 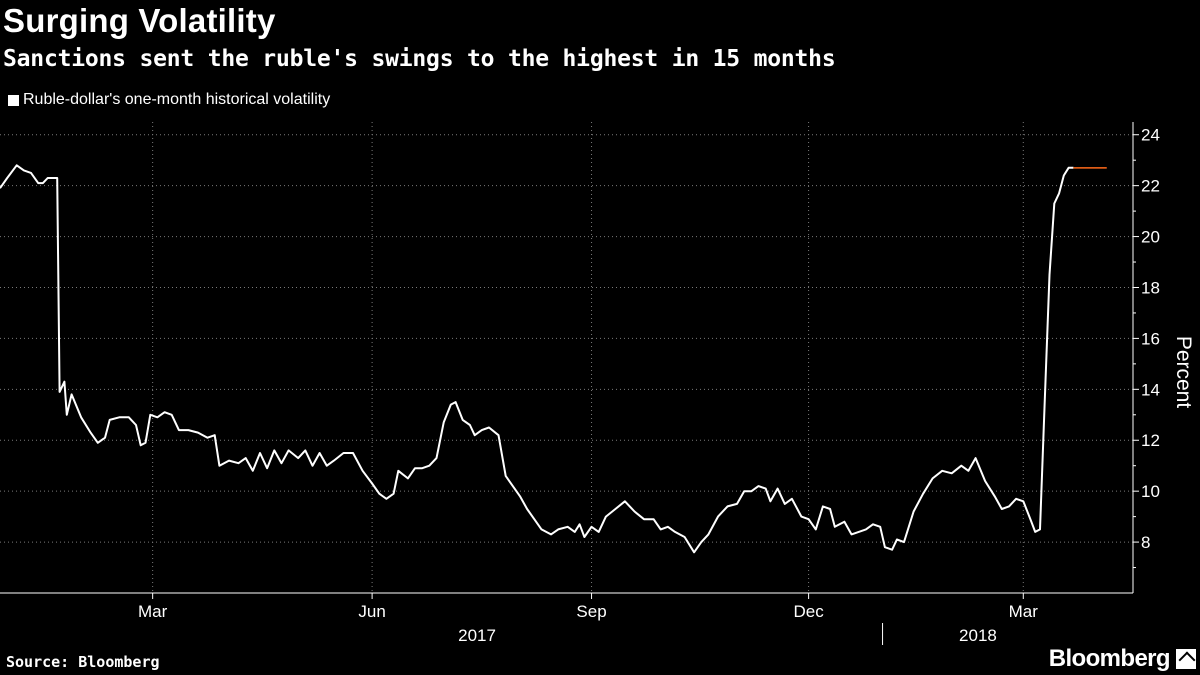 I want to click on y-tick-label: 12, so click(x=1150, y=440).